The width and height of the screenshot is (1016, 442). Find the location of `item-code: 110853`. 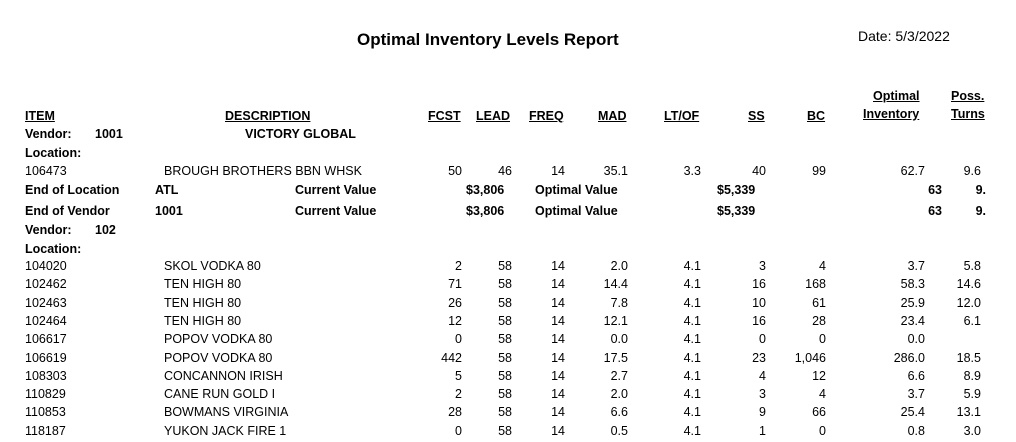

item-code: 110853 is located at coordinates (45, 412).